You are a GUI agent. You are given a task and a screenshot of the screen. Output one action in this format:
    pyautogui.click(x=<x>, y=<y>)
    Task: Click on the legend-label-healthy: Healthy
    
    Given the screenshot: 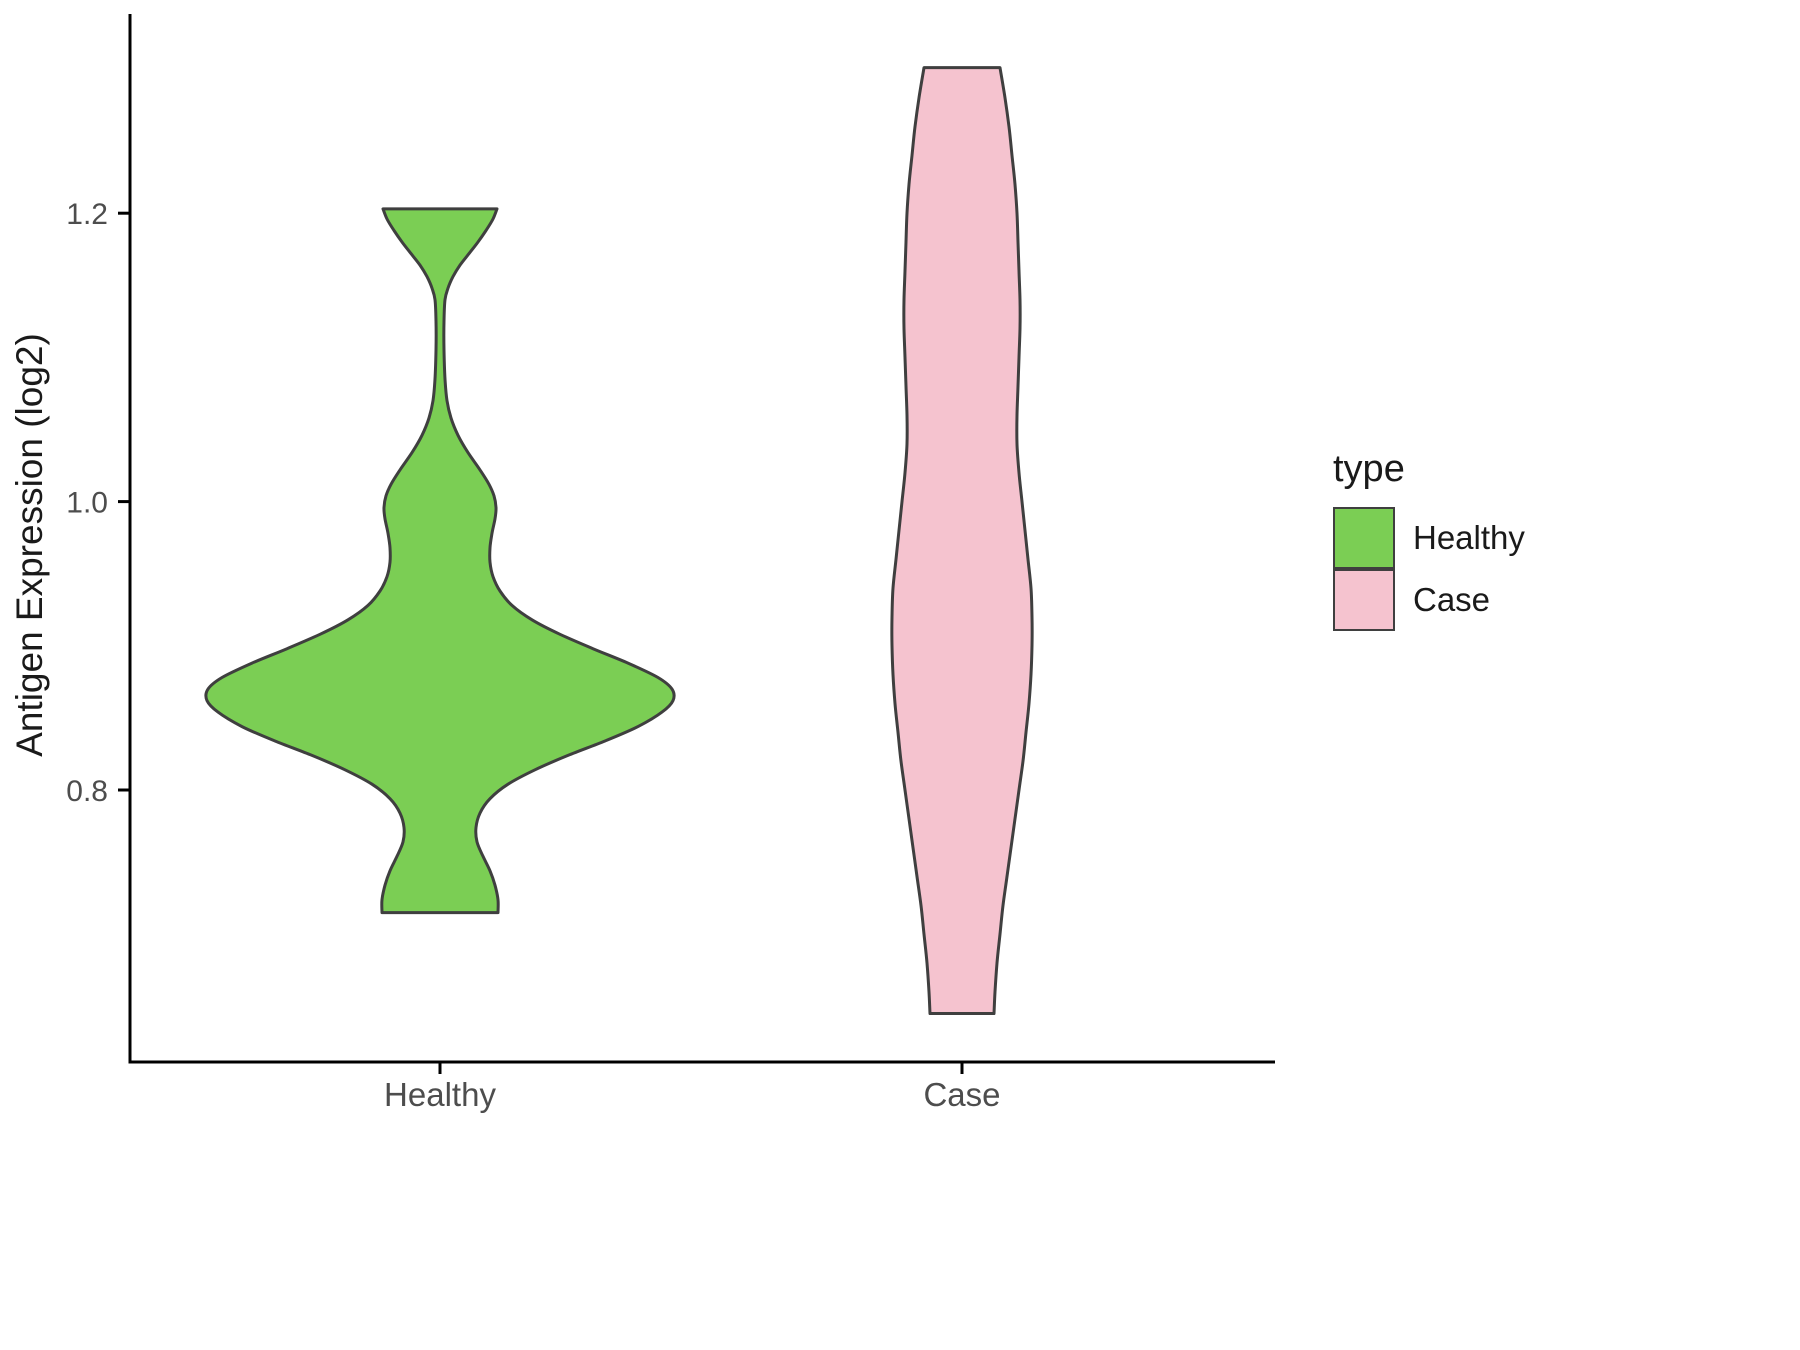 What is the action you would take?
    pyautogui.click(x=1469, y=537)
    